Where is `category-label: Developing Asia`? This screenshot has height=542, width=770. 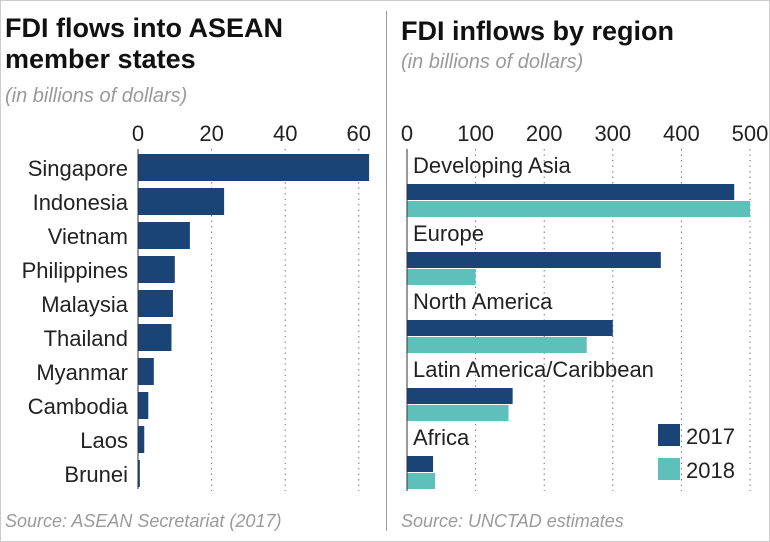 category-label: Developing Asia is located at coordinates (492, 165).